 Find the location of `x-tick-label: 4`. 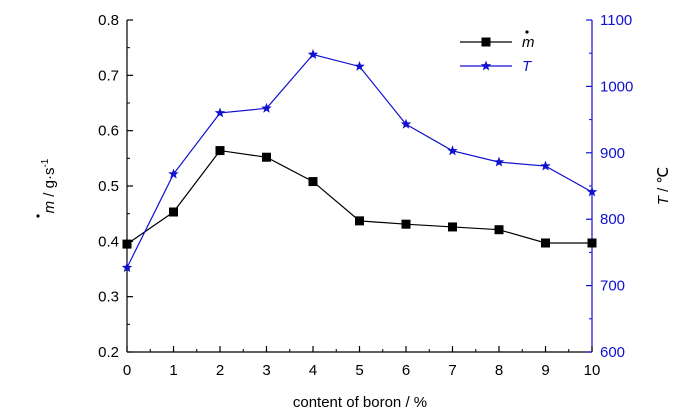

x-tick-label: 4 is located at coordinates (313, 370).